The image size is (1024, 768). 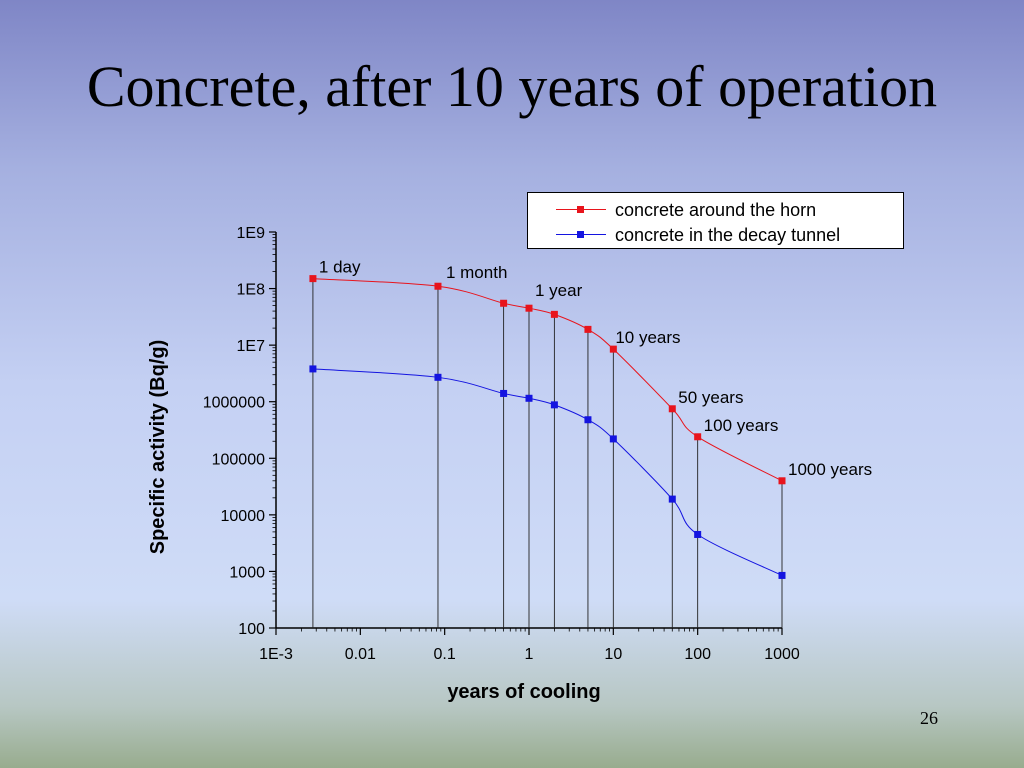 What do you see at coordinates (710, 397) in the screenshot?
I see `time-annotation: 50 years` at bounding box center [710, 397].